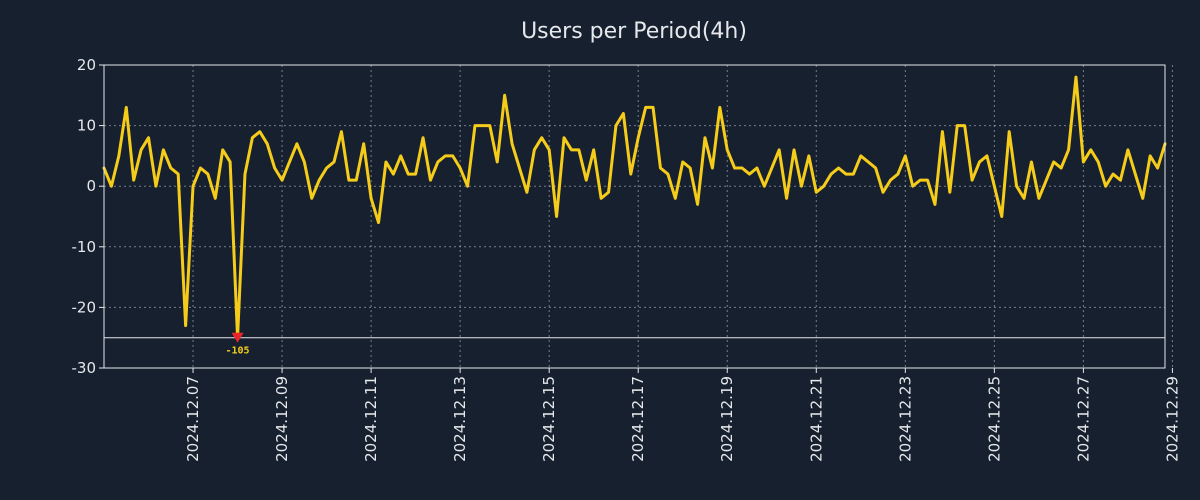 The image size is (1200, 500). I want to click on y-tick-label: 10, so click(86, 126).